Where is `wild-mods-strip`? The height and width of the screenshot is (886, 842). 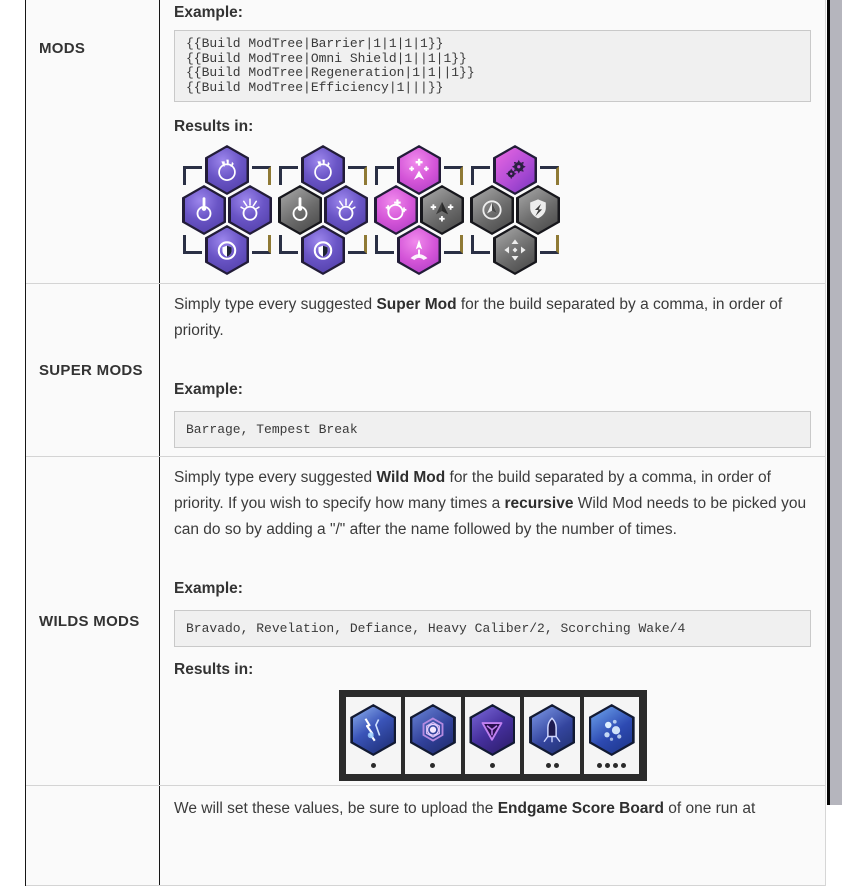 wild-mods-strip is located at coordinates (492, 735).